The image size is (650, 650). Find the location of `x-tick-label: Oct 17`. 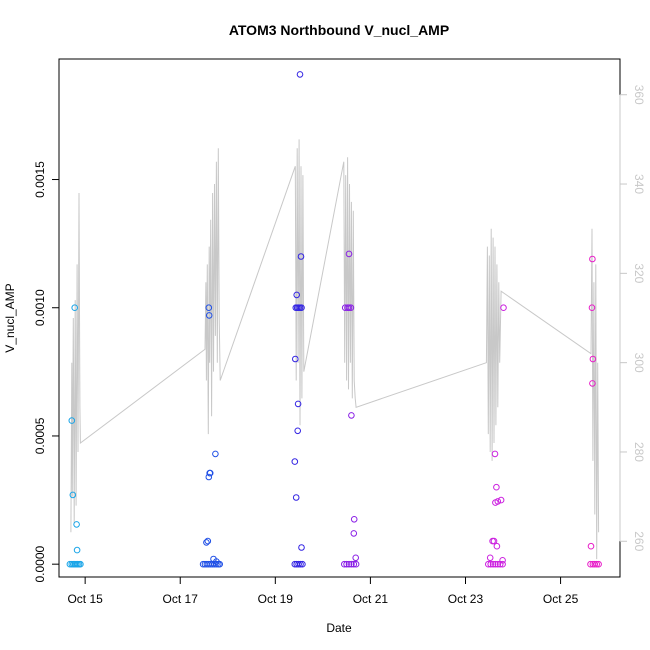

x-tick-label: Oct 17 is located at coordinates (181, 599).